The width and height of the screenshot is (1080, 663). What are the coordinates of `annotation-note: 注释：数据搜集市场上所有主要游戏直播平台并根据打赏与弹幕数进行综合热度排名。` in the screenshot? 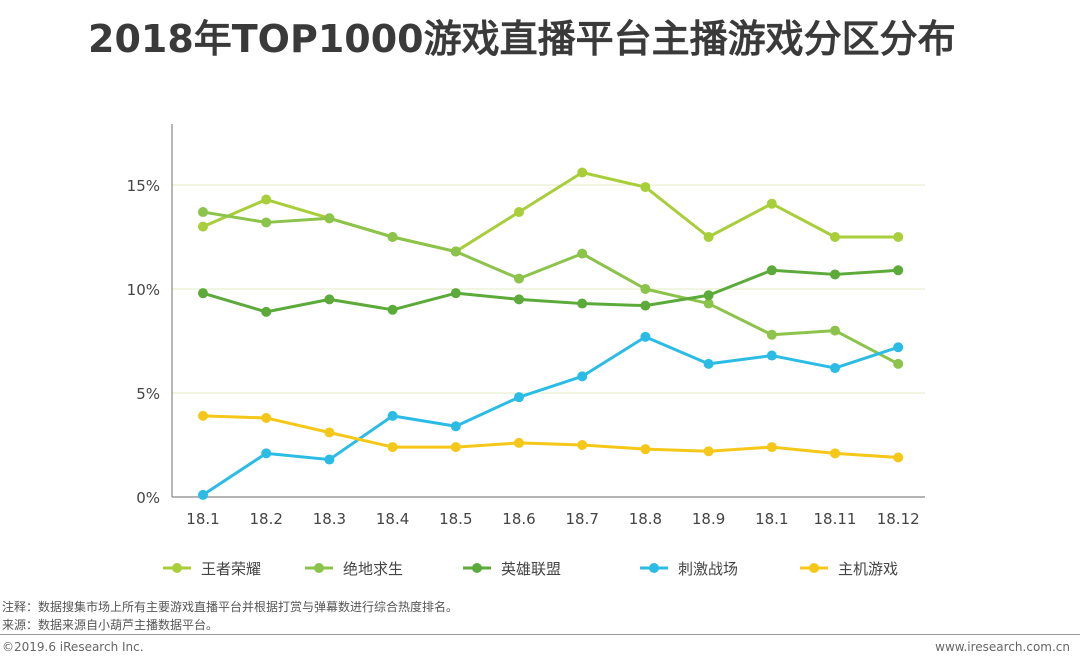 It's located at (230, 607).